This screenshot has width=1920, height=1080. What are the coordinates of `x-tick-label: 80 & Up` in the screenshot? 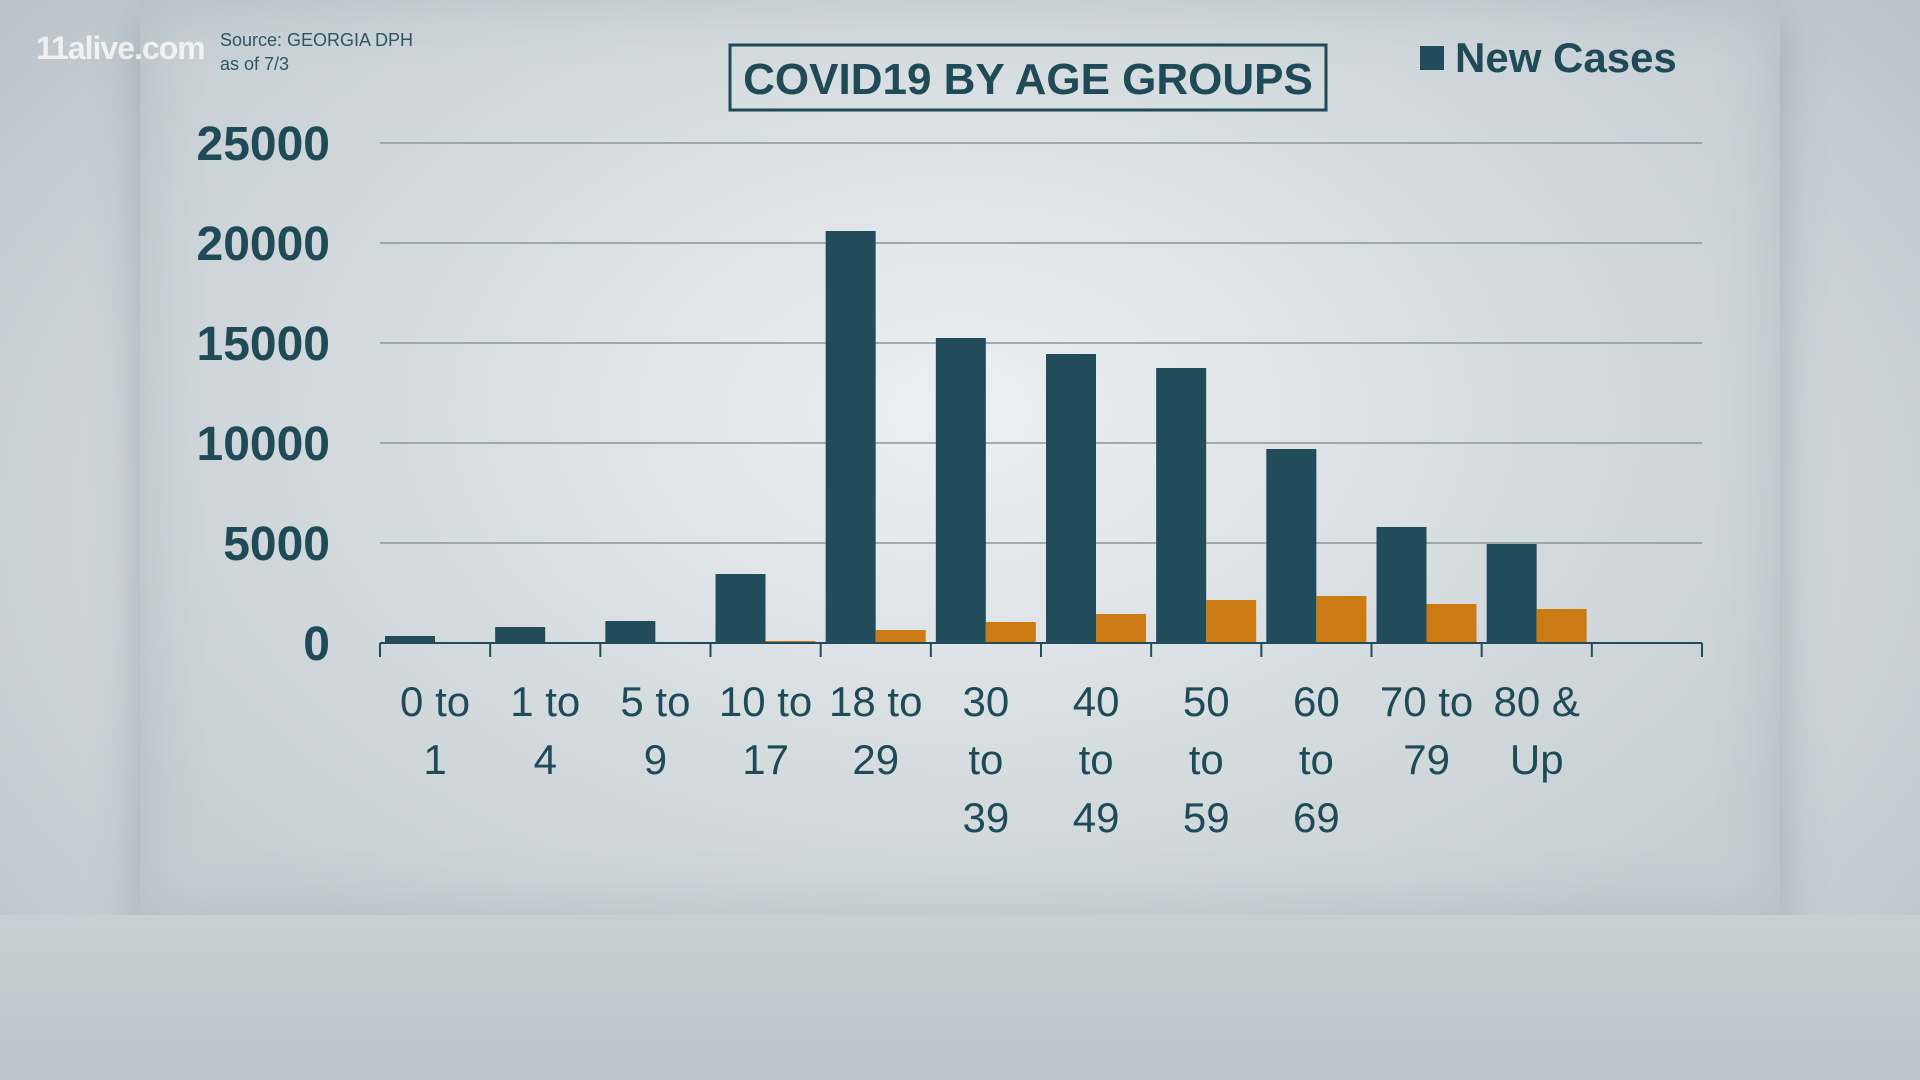 It's located at (1537, 730).